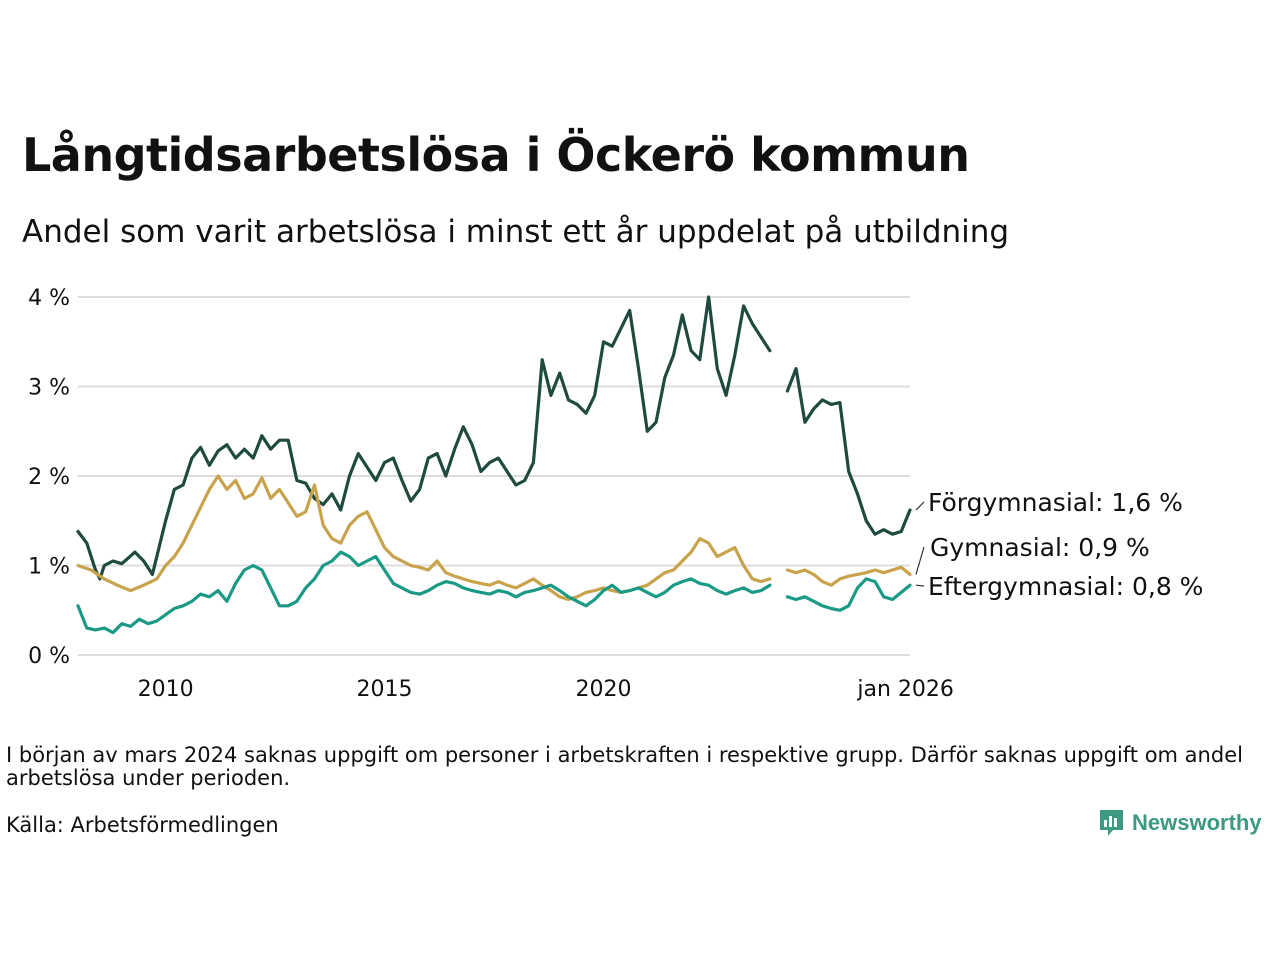  I want to click on y-tick-label: 1 %, so click(49, 567).